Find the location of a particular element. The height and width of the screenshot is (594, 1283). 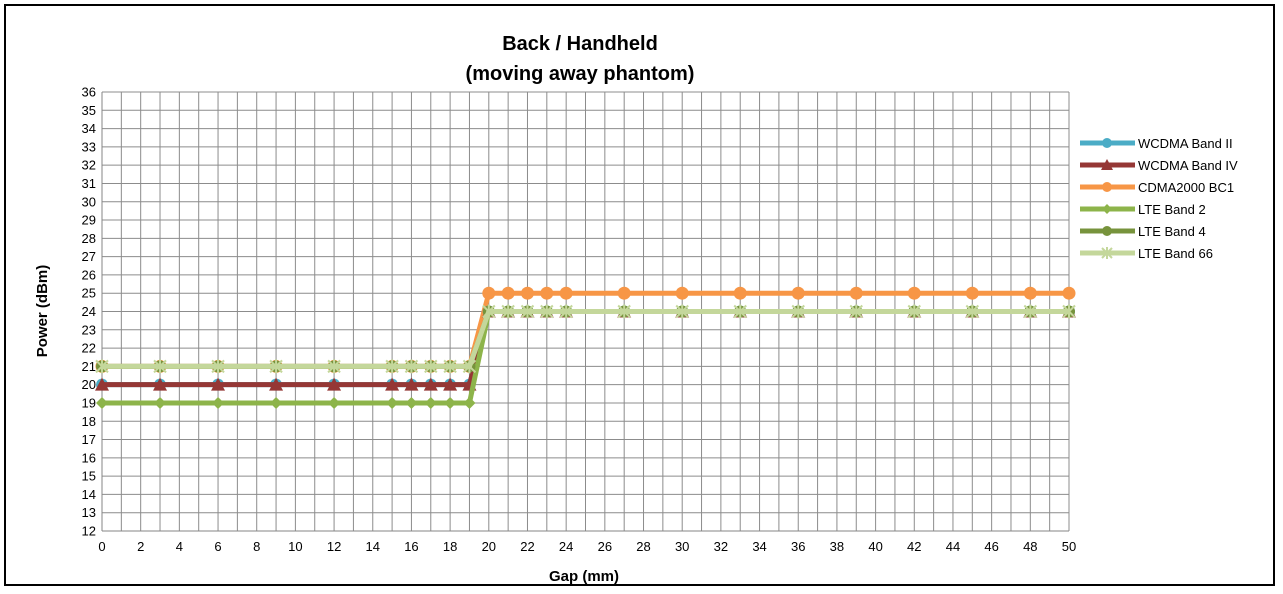

y-tick-label: 16 is located at coordinates (89, 457).